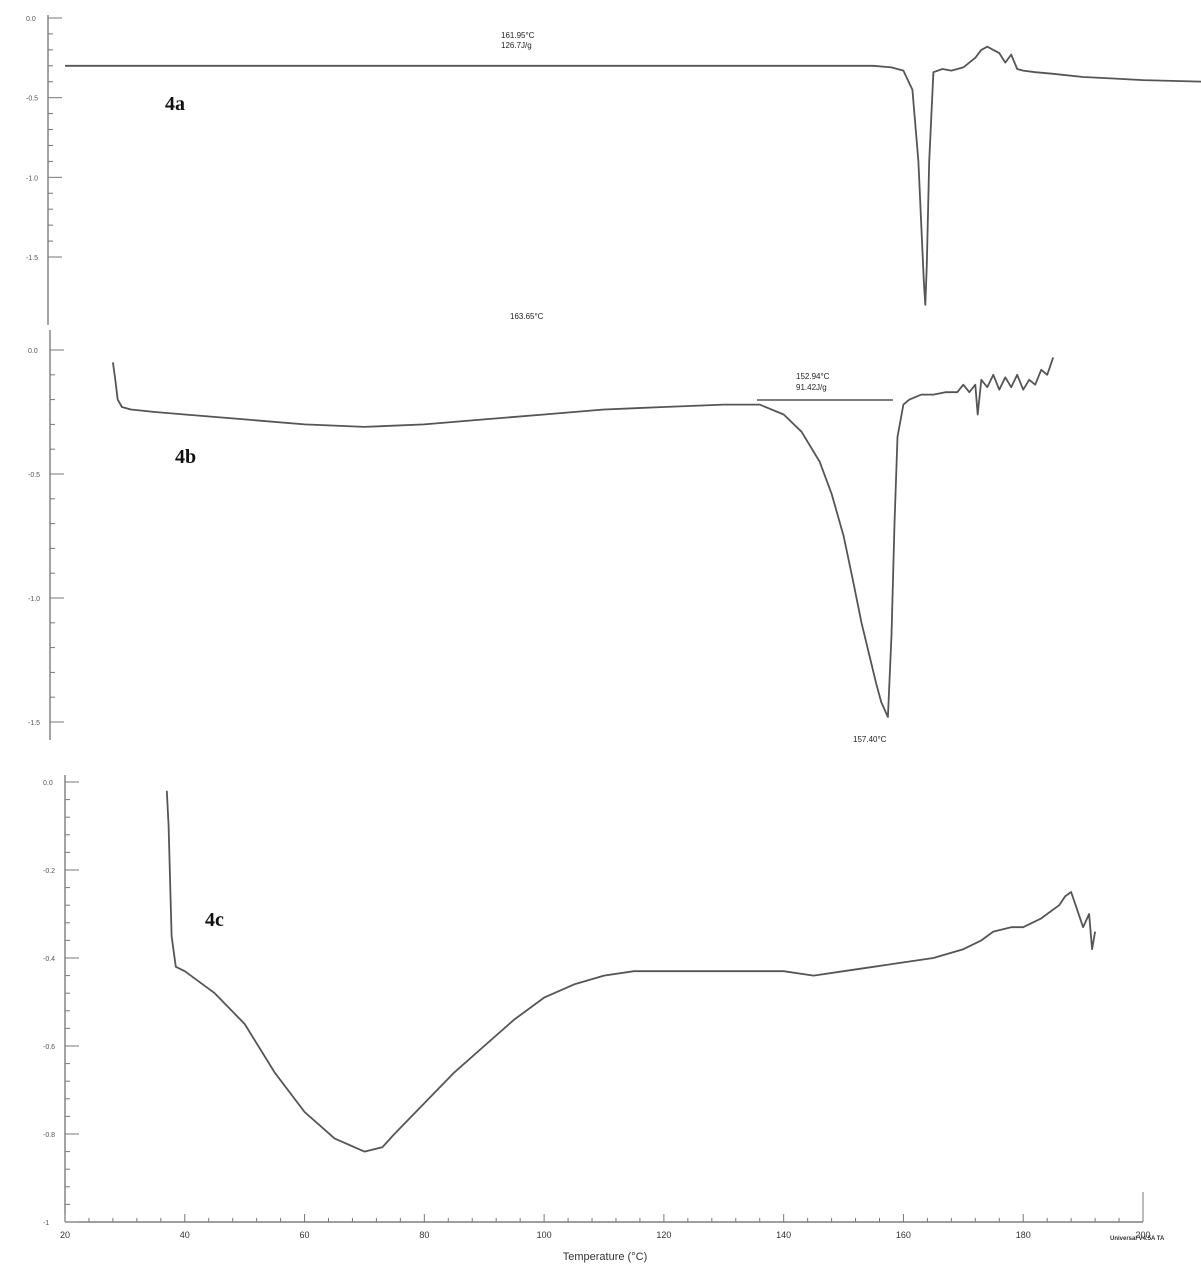 The image size is (1201, 1270). I want to click on panel-label-4c: 4c, so click(214, 920).